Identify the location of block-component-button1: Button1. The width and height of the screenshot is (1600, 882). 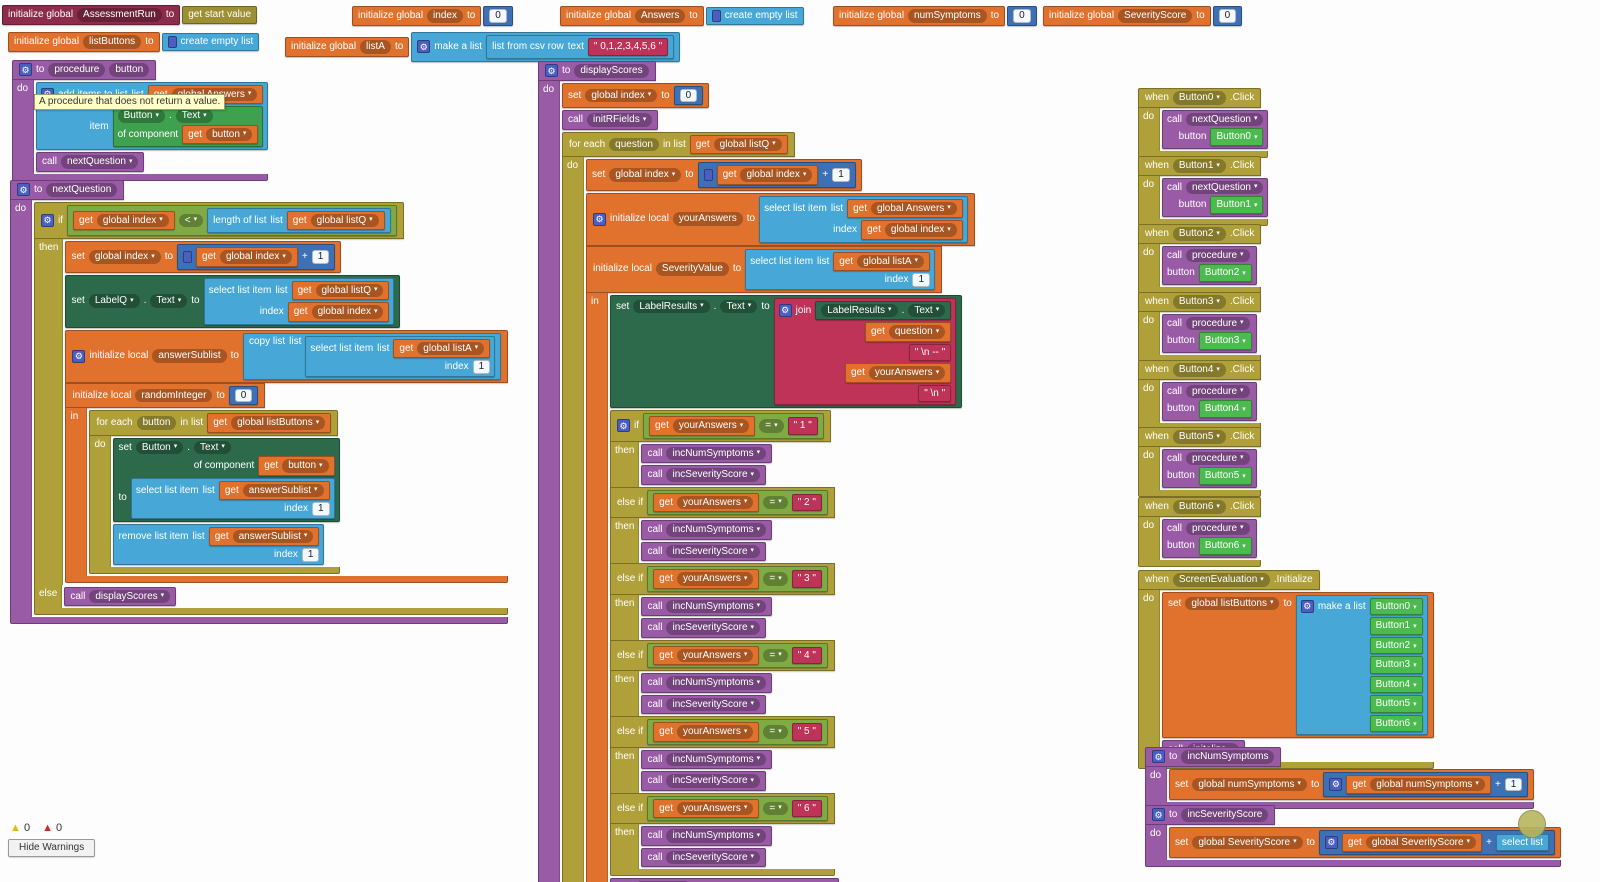
(1396, 626).